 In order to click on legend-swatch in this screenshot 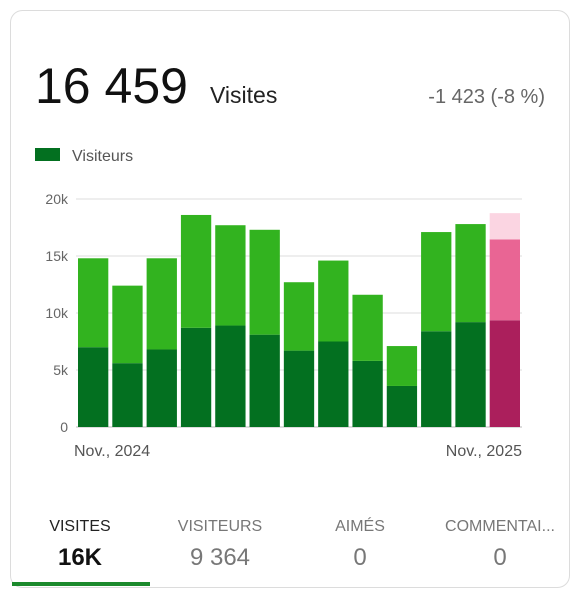, I will do `click(47, 154)`.